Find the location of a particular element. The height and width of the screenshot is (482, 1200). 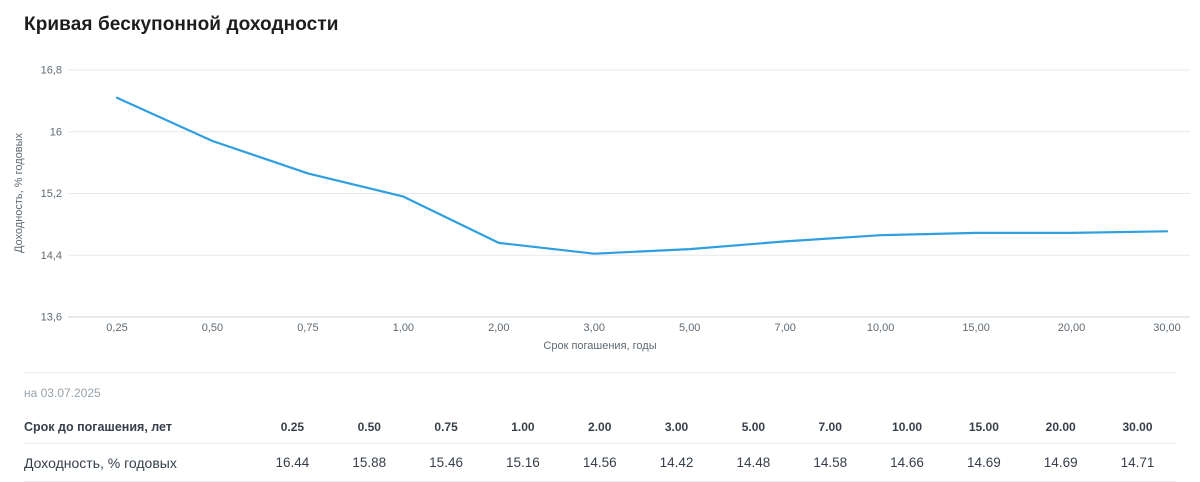

section-divider is located at coordinates (600, 372).